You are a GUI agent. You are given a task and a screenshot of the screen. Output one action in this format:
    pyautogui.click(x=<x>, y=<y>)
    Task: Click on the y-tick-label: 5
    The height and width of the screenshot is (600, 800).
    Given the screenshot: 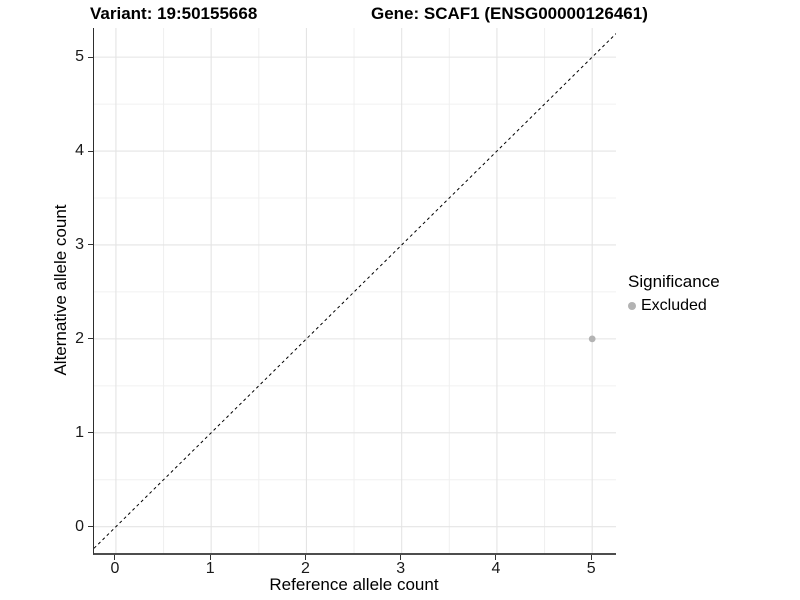 What is the action you would take?
    pyautogui.click(x=79, y=57)
    